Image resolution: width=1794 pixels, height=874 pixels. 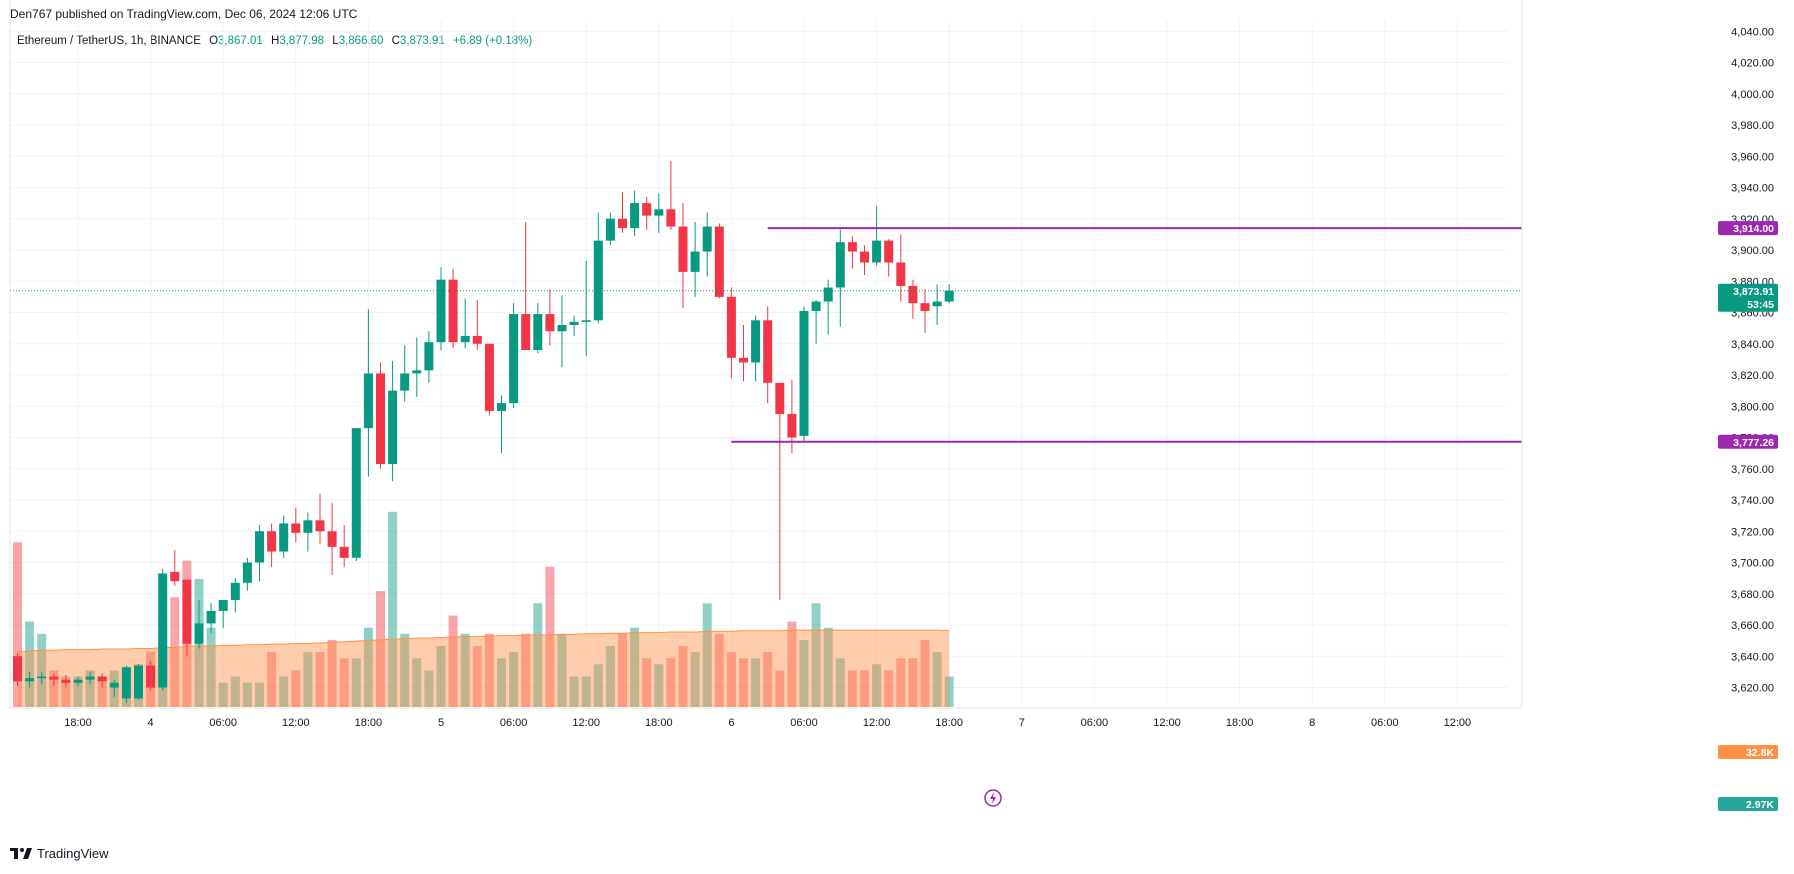 I want to click on last-price-badge-text: 53:45, so click(x=1760, y=305).